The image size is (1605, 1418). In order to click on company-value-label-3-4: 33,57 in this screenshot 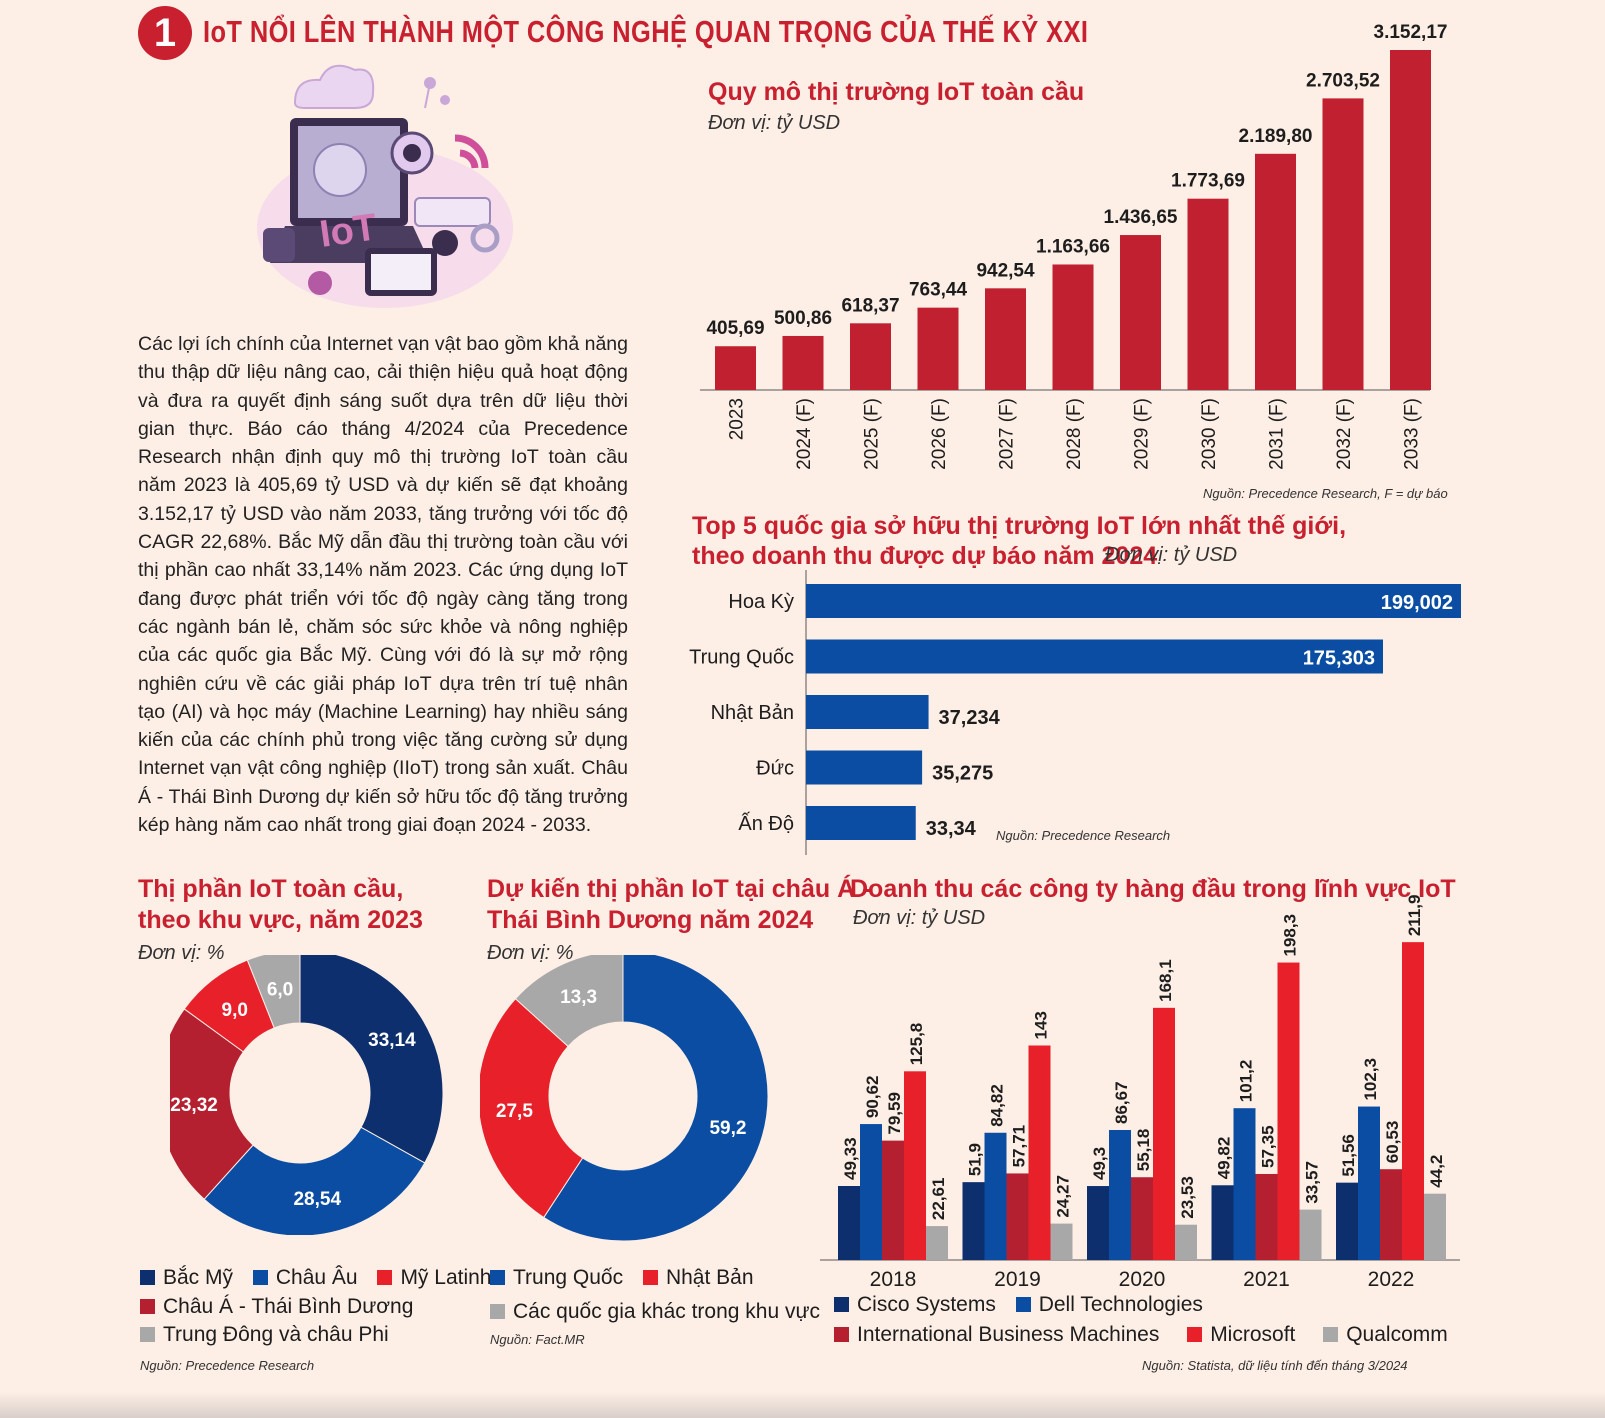, I will do `click(1312, 1182)`.